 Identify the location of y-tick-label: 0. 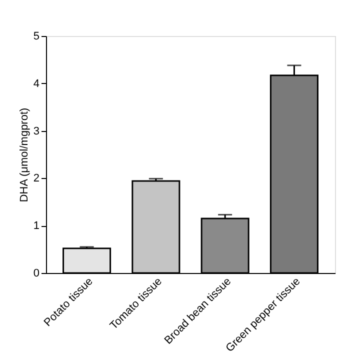
(36, 274).